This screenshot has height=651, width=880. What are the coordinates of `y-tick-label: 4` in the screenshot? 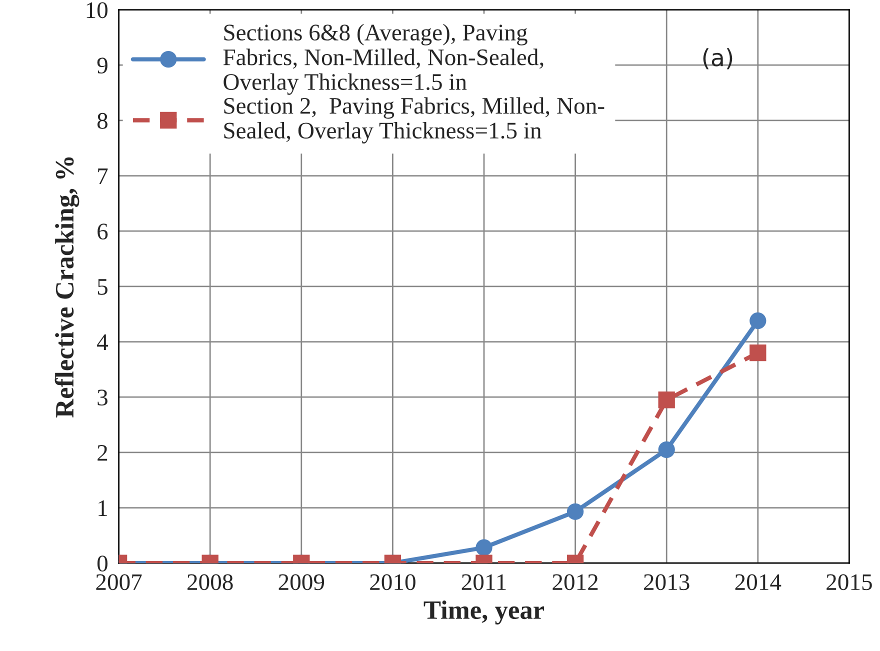 It's located at (102, 342).